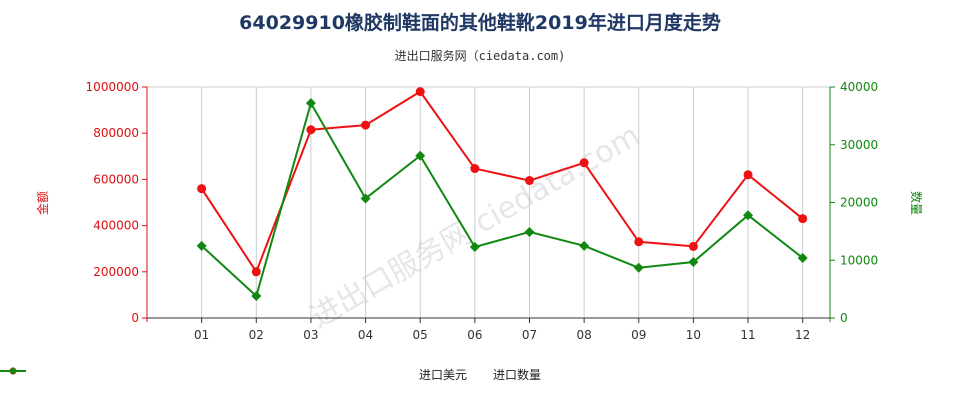 Image resolution: width=960 pixels, height=400 pixels. I want to click on y-right-tick-label: 20000, so click(859, 203).